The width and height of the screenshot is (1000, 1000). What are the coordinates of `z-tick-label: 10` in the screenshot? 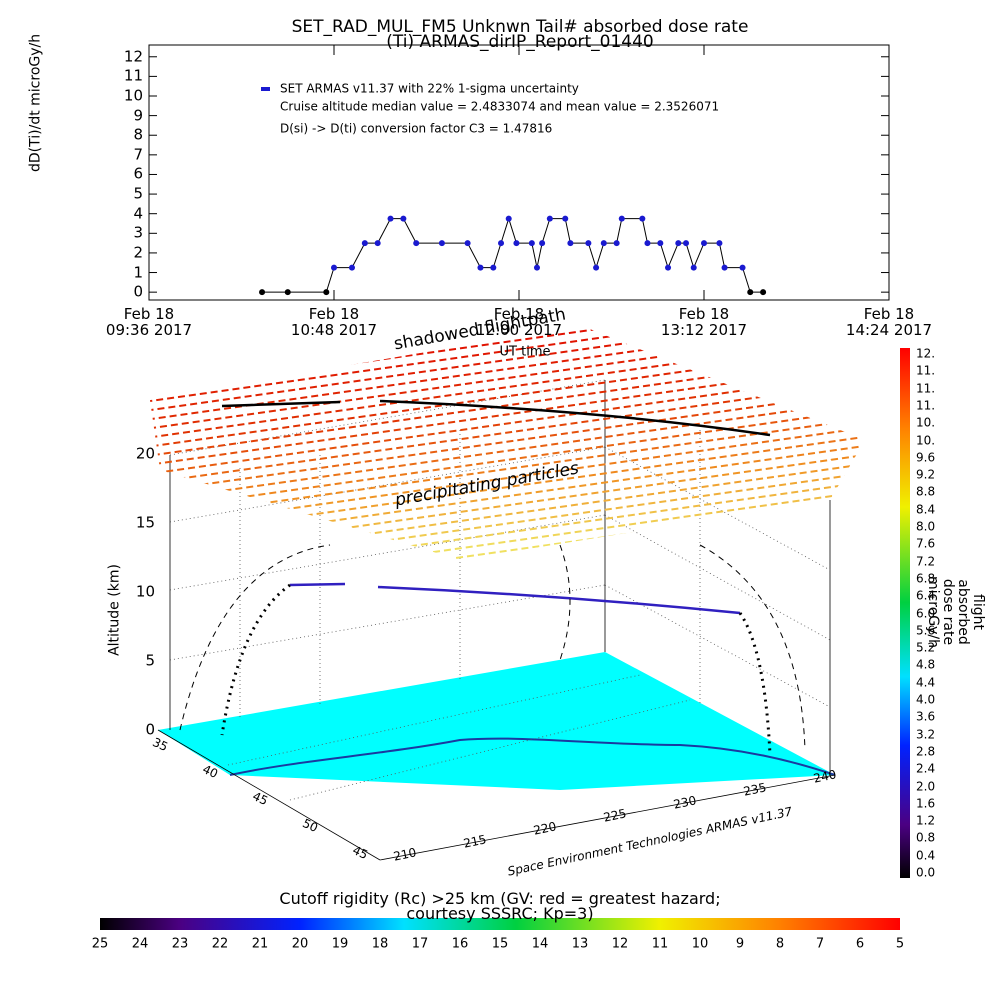 It's located at (145, 591).